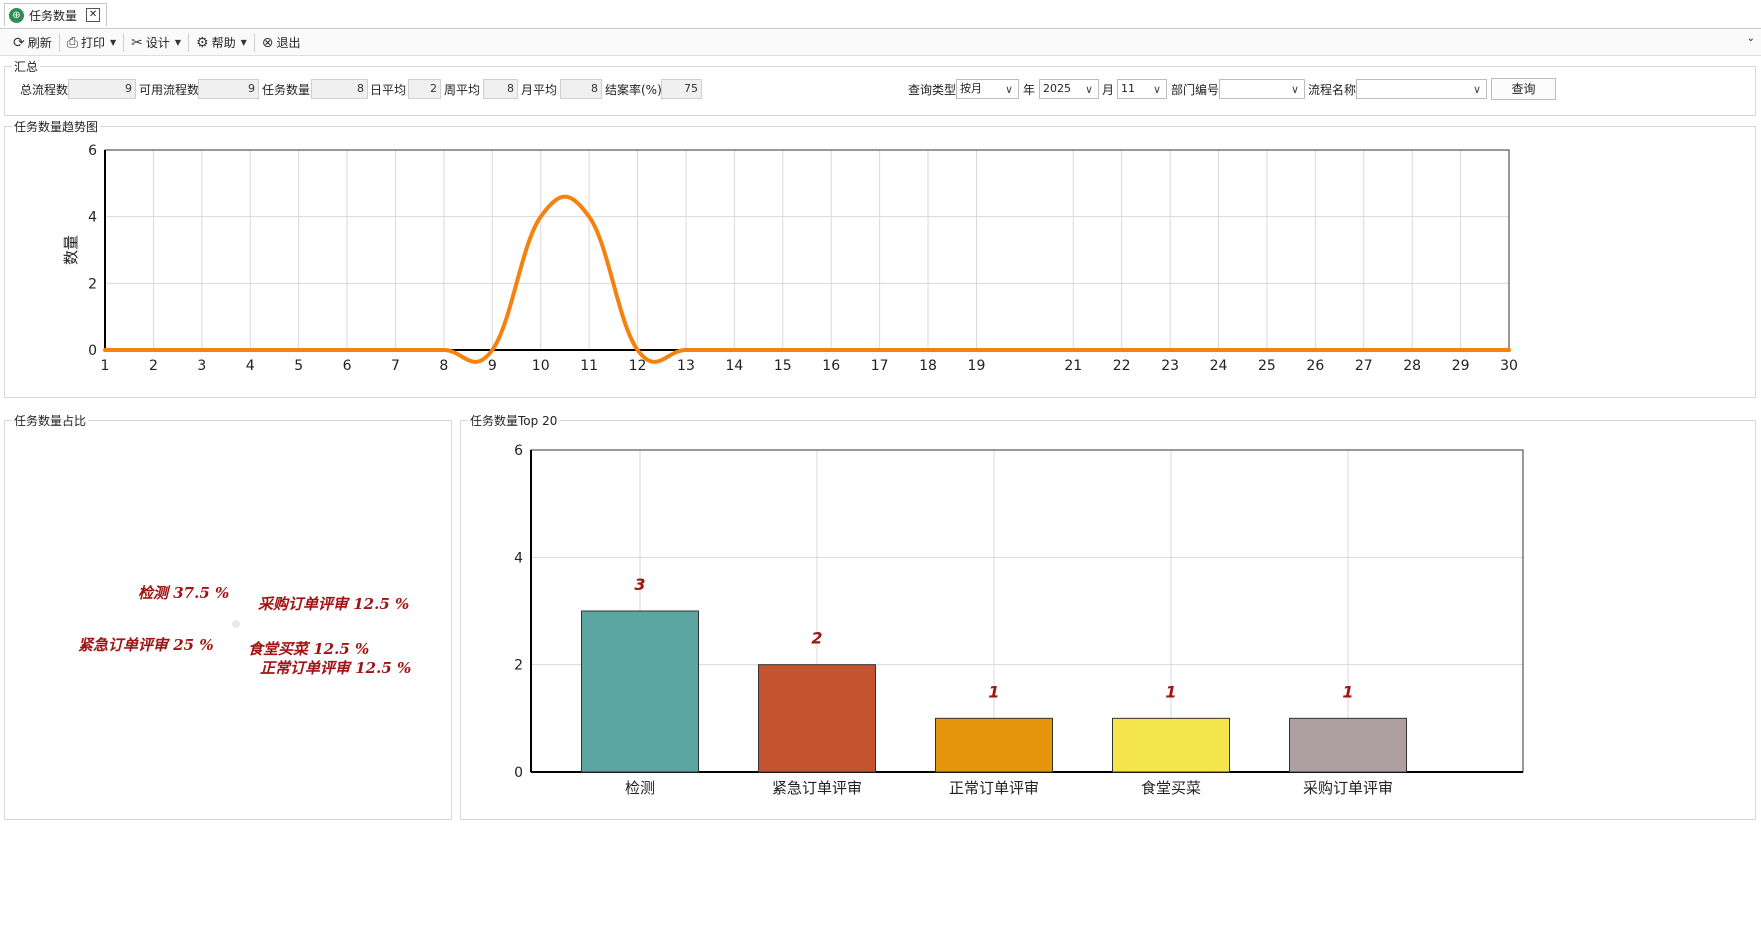 This screenshot has height=925, width=1761. I want to click on x-tick-label: 5, so click(298, 366).